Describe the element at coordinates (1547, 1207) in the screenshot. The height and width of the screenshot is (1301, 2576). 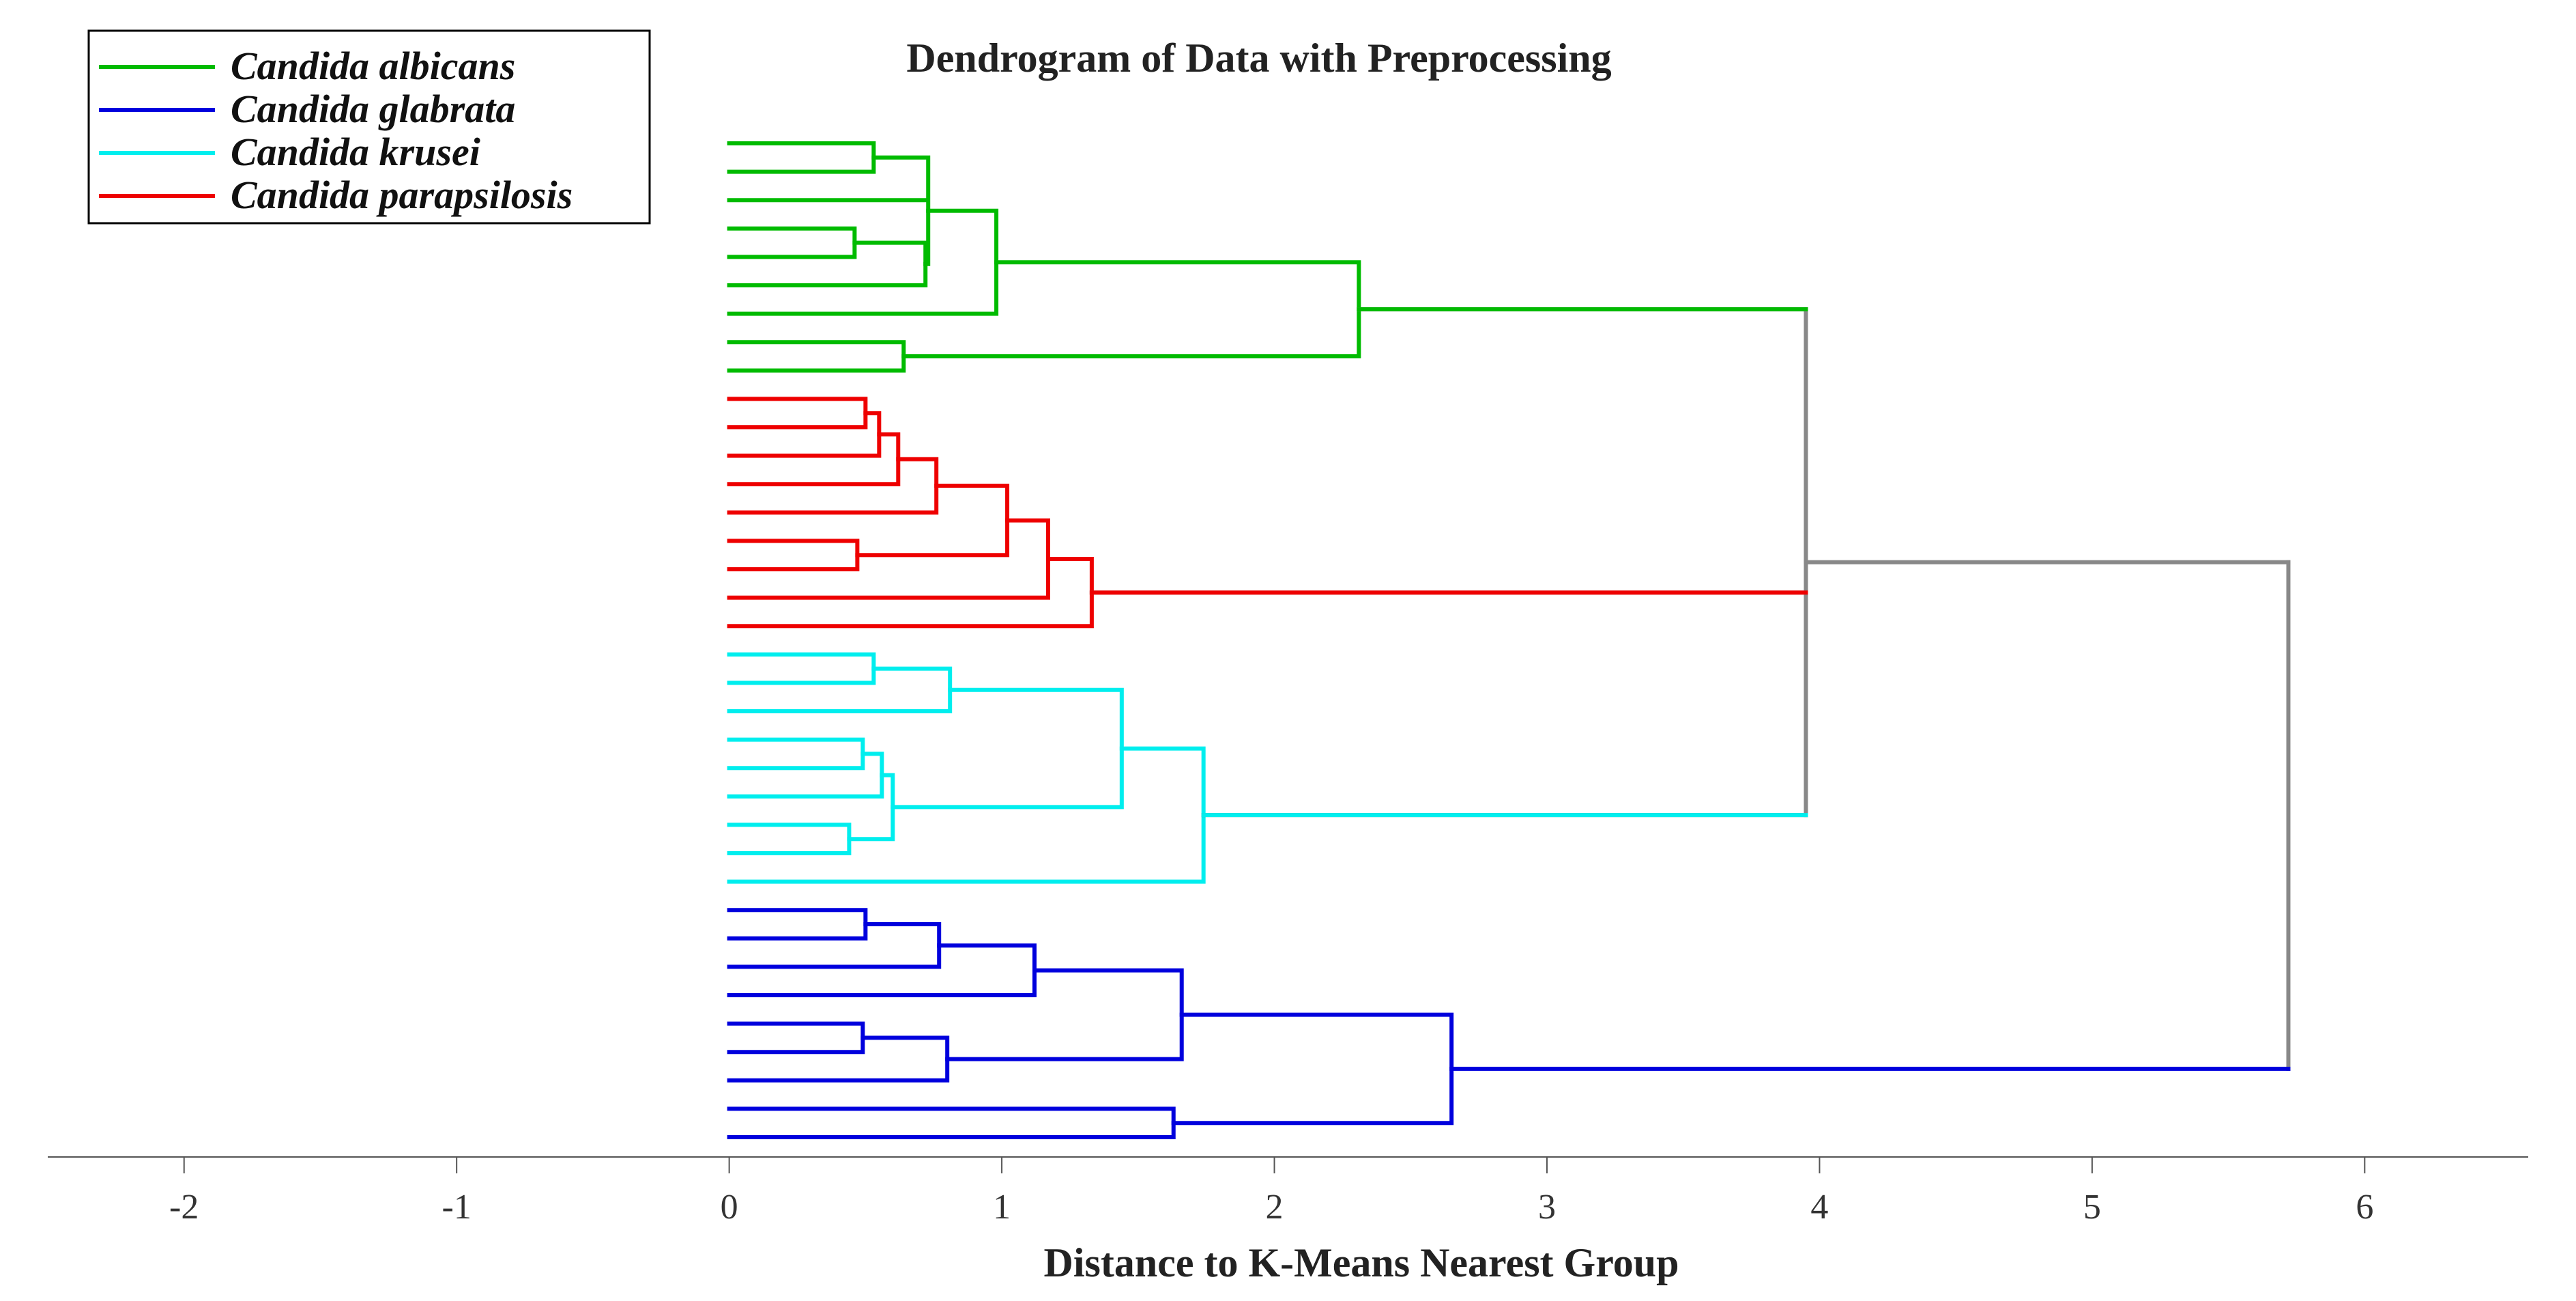
I see `x-tick-label: 3` at that location.